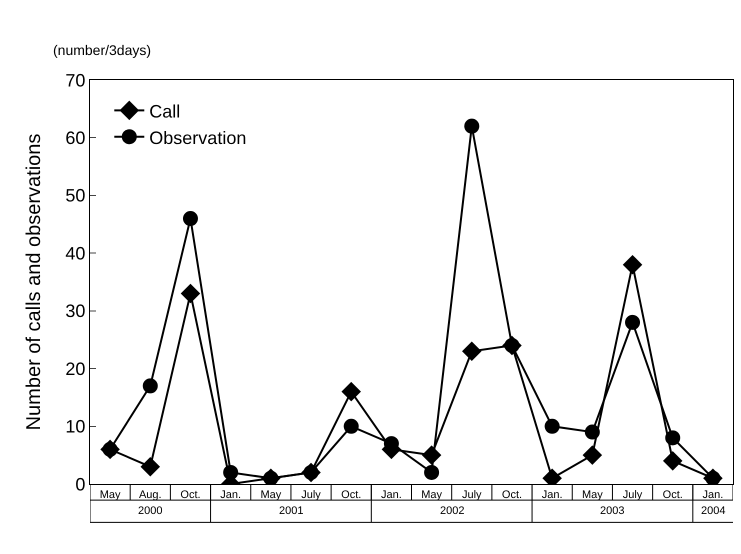 The image size is (741, 554). Describe the element at coordinates (164, 111) in the screenshot. I see `legend-label: Call` at that location.